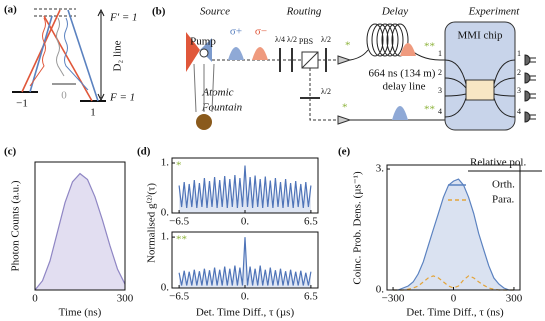  Describe the element at coordinates (10, 10) in the screenshot. I see `panel-label: (a)` at that location.